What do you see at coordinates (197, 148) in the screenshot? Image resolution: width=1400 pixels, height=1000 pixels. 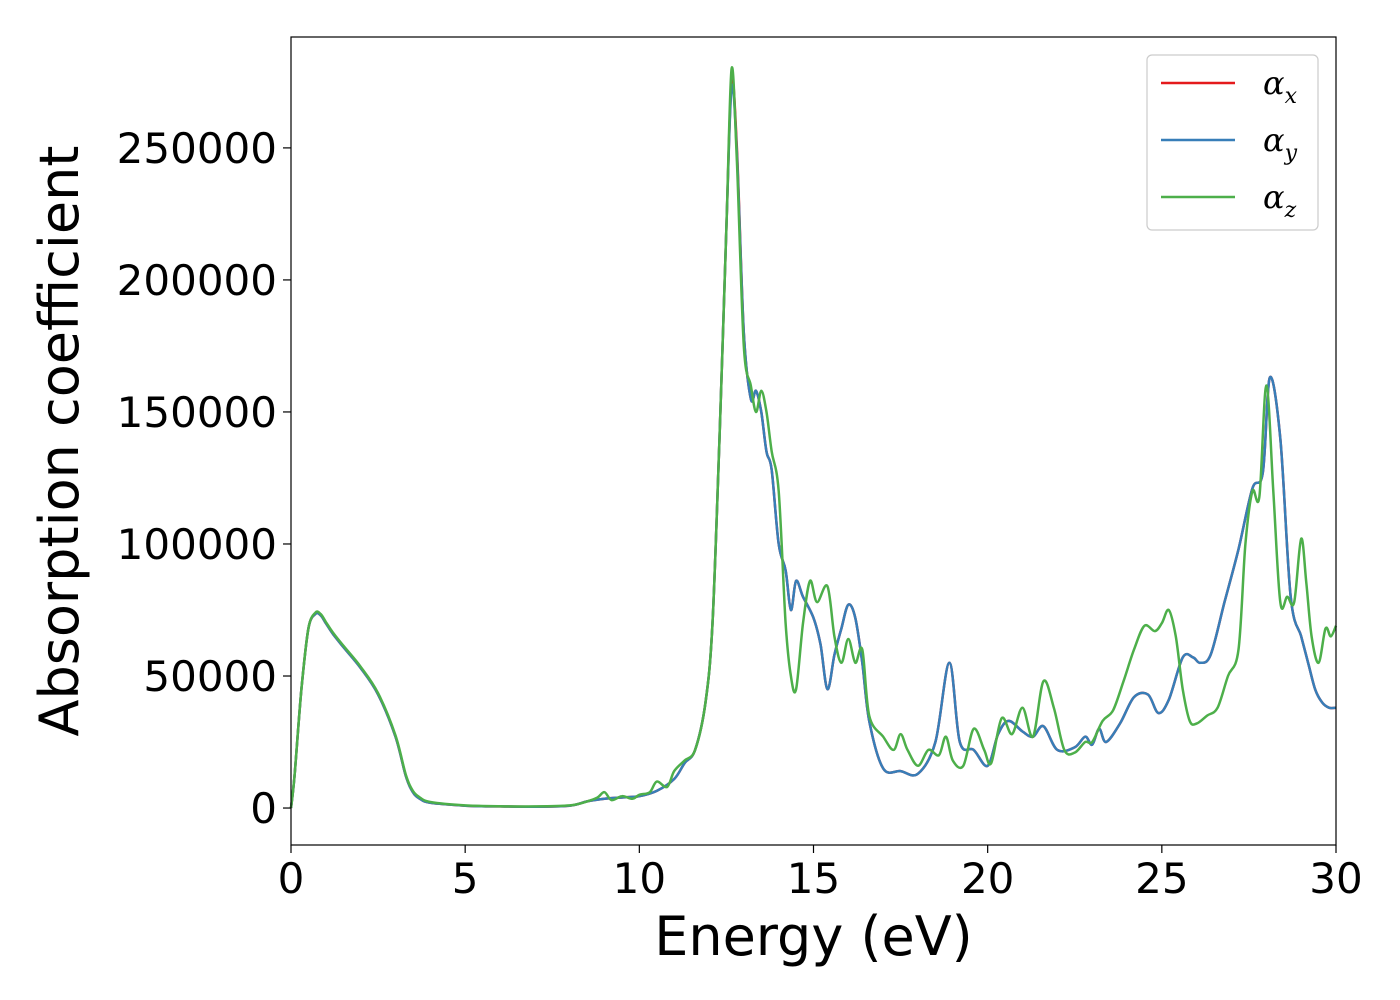 I see `y-tick-label: 250000` at bounding box center [197, 148].